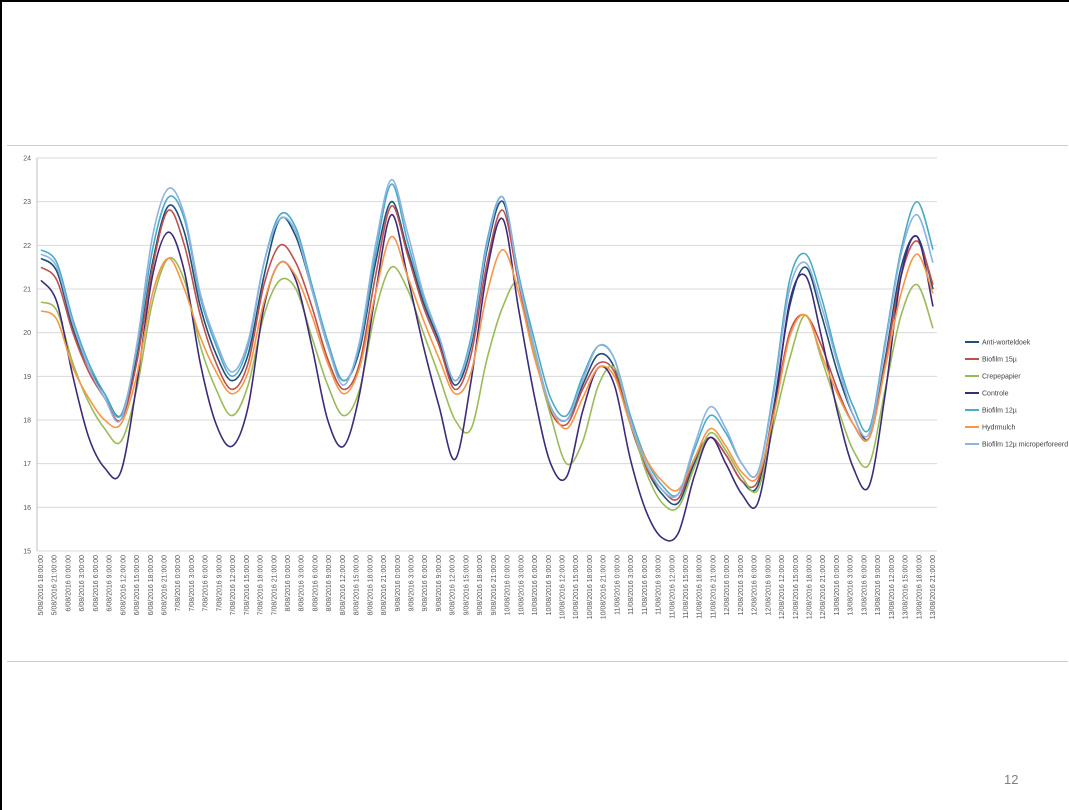 This screenshot has height=810, width=1069. Describe the element at coordinates (82, 583) in the screenshot. I see `x-tick-label: 6/08/2016 3:00:00` at that location.